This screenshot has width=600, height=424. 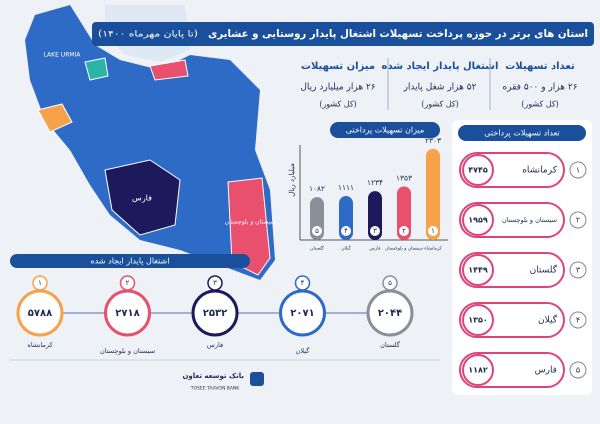 I want to click on bar-value: ۱۲۳۴, so click(x=375, y=182).